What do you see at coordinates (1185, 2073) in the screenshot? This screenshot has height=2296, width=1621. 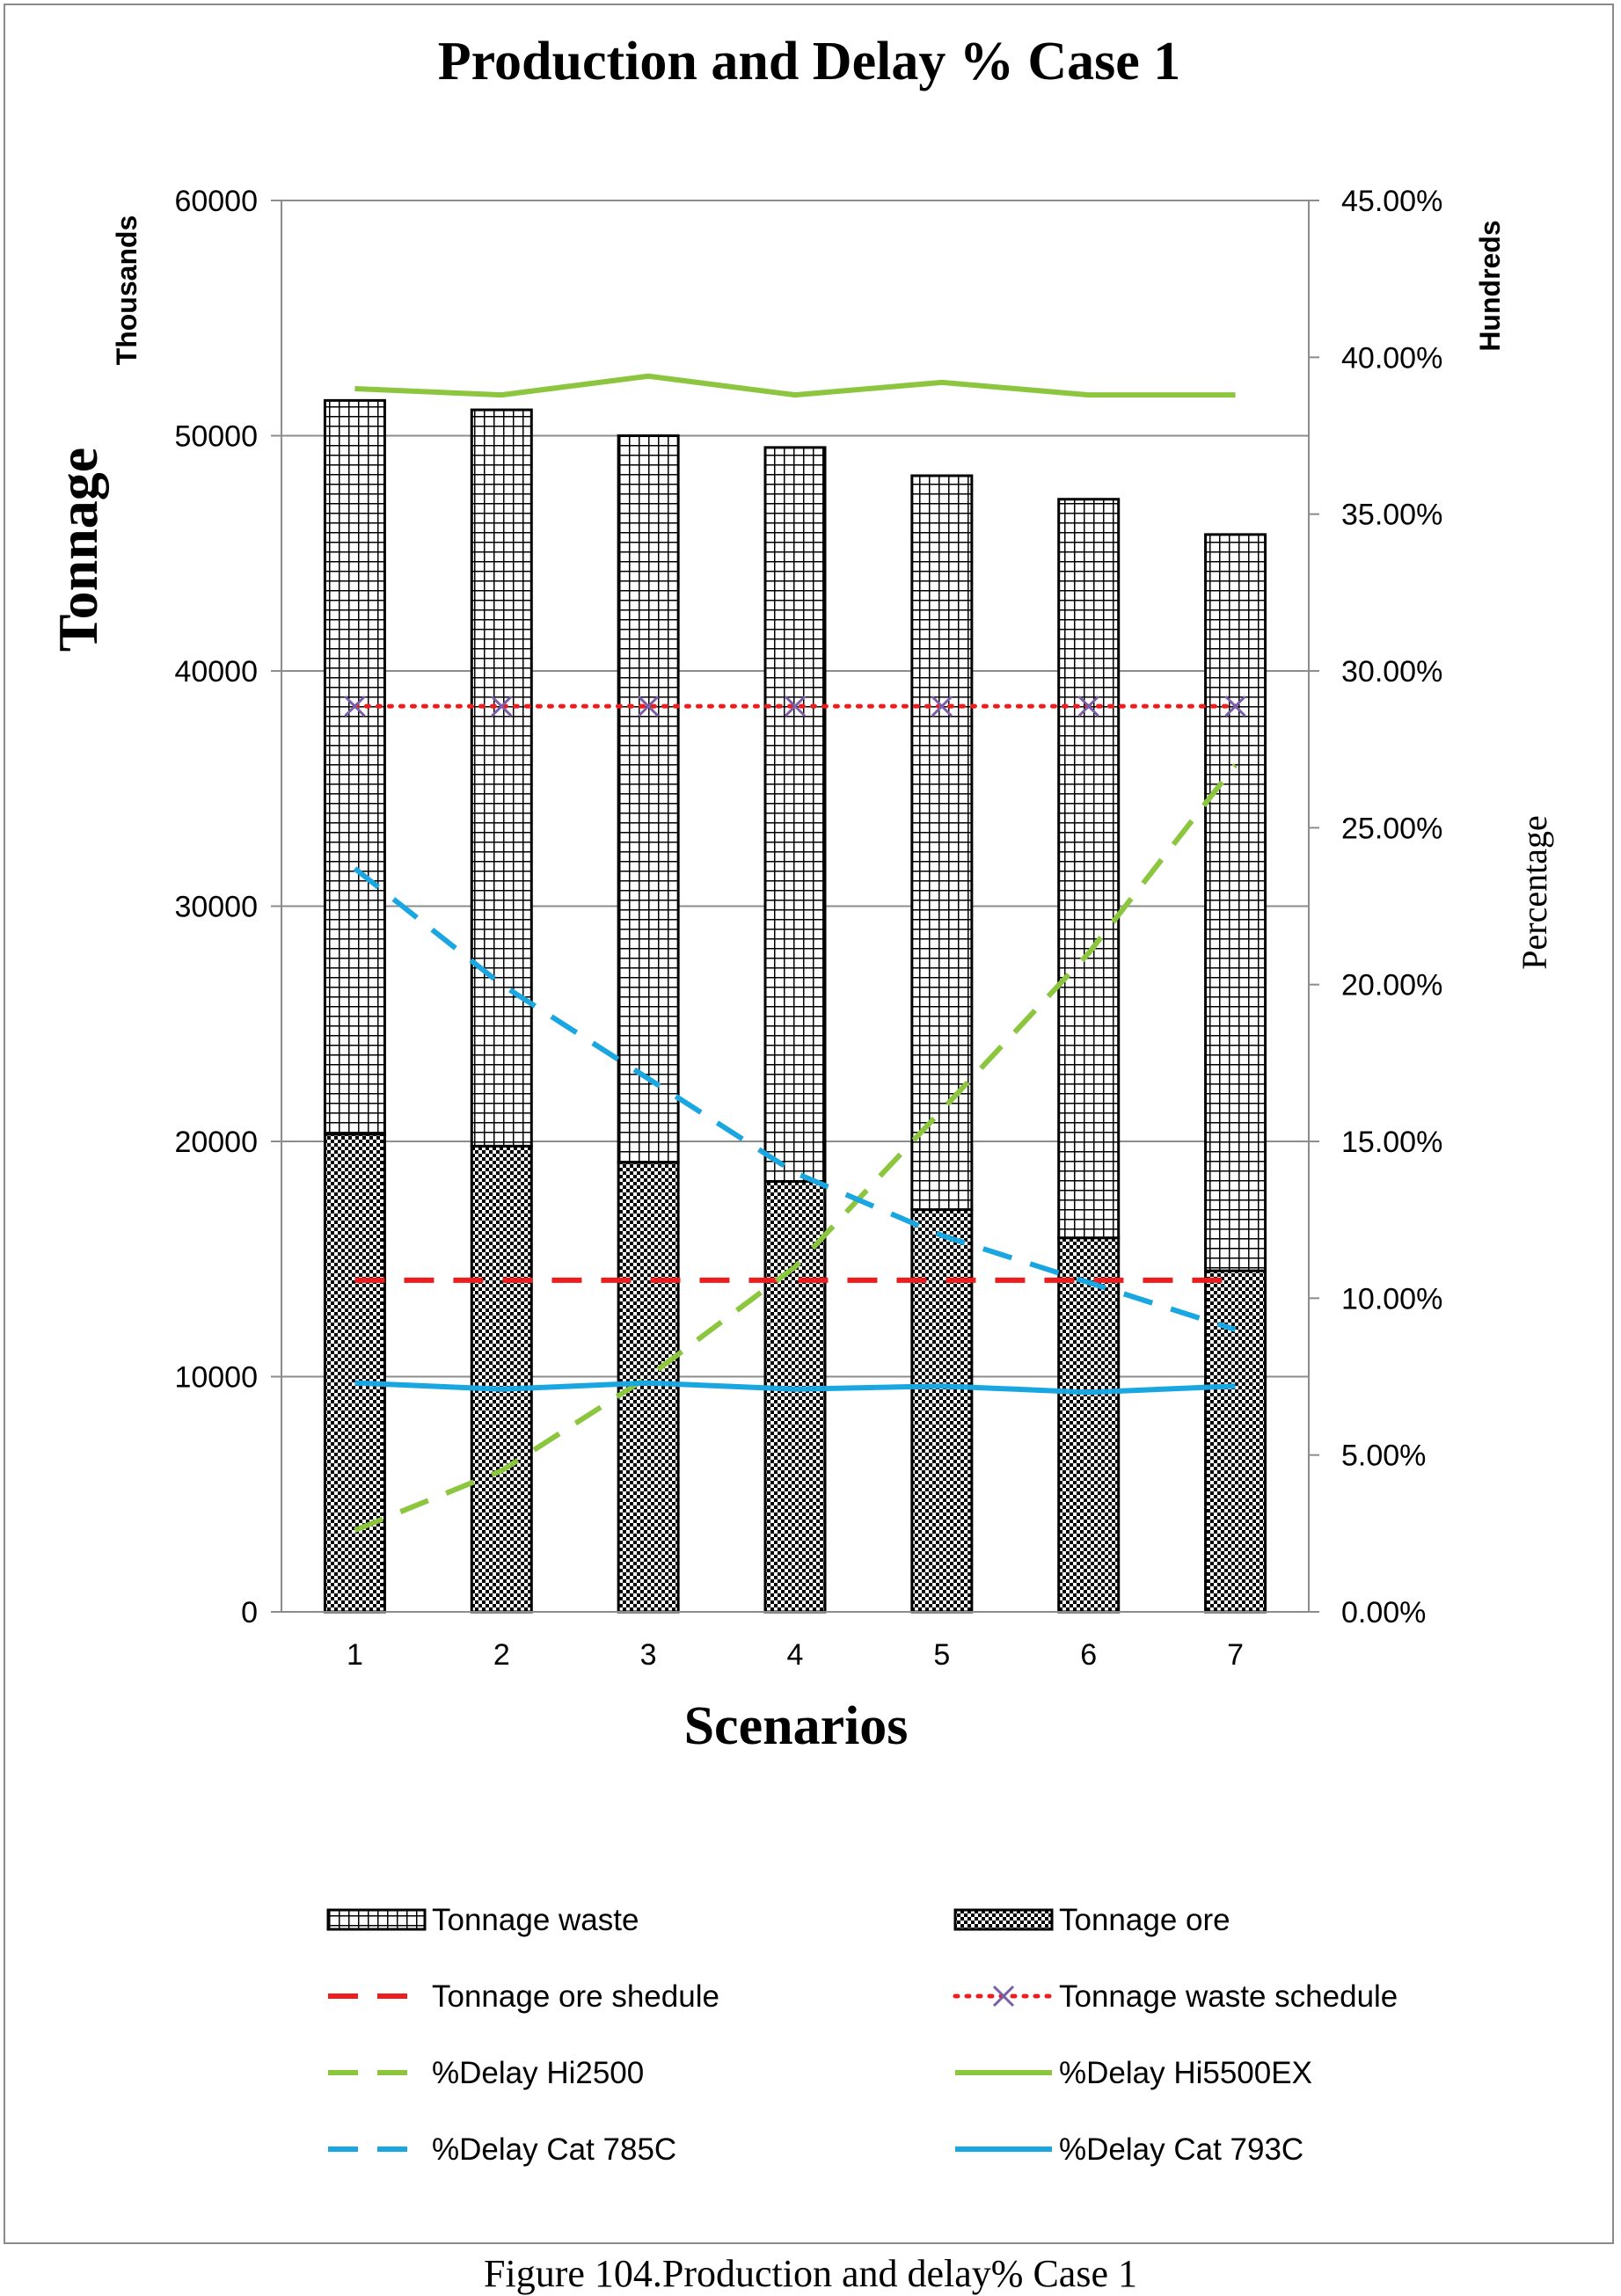 I see `legend-label: %Delay Hi5500EX` at bounding box center [1185, 2073].